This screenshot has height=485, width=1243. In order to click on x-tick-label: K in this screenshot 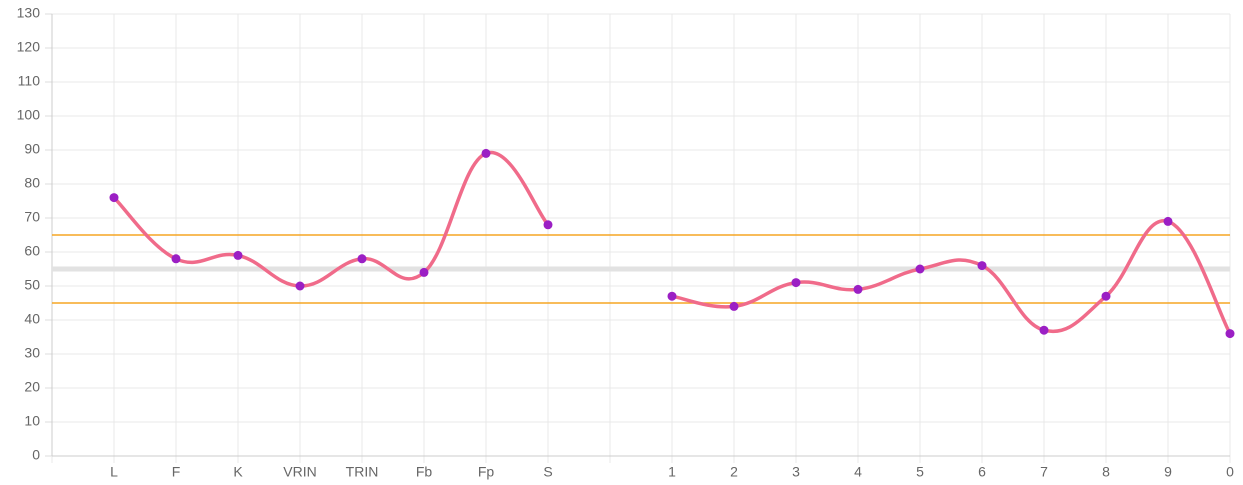, I will do `click(238, 472)`.